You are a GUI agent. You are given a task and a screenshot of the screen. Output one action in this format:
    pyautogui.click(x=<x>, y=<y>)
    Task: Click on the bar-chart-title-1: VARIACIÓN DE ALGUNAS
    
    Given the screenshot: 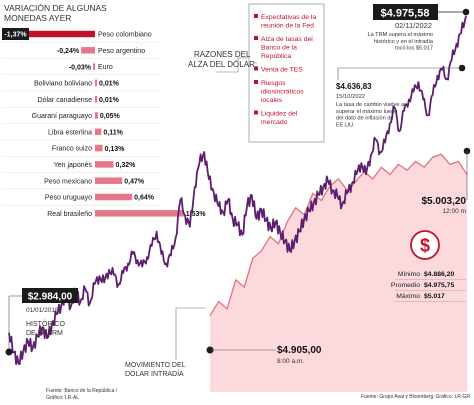 What is the action you would take?
    pyautogui.click(x=55, y=8)
    